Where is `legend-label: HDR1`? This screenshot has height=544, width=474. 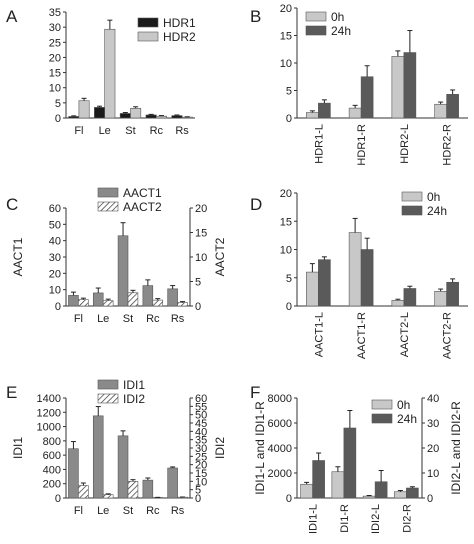 legend-label: HDR1 is located at coordinates (179, 23).